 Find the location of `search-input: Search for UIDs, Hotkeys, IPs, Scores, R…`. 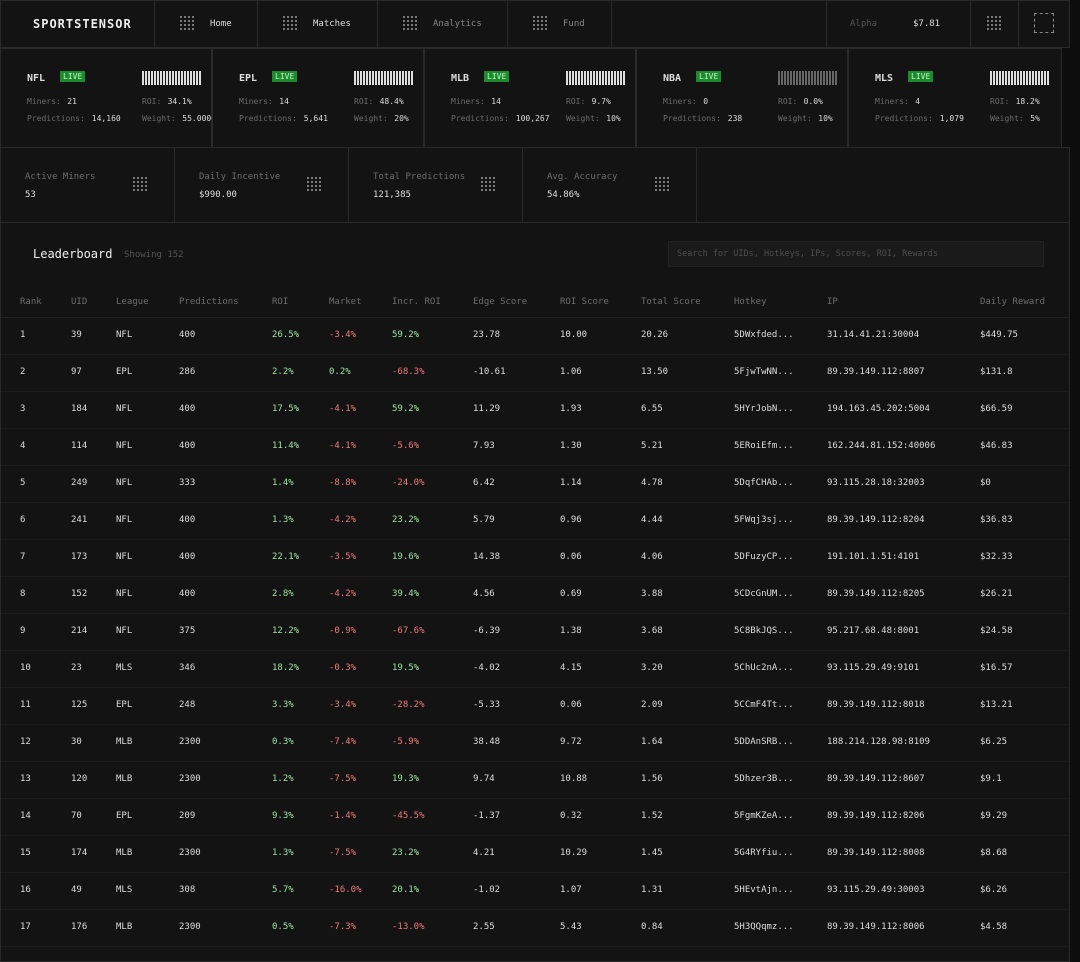

search-input: Search for UIDs, Hotkeys, IPs, Scores, R… is located at coordinates (856, 254).